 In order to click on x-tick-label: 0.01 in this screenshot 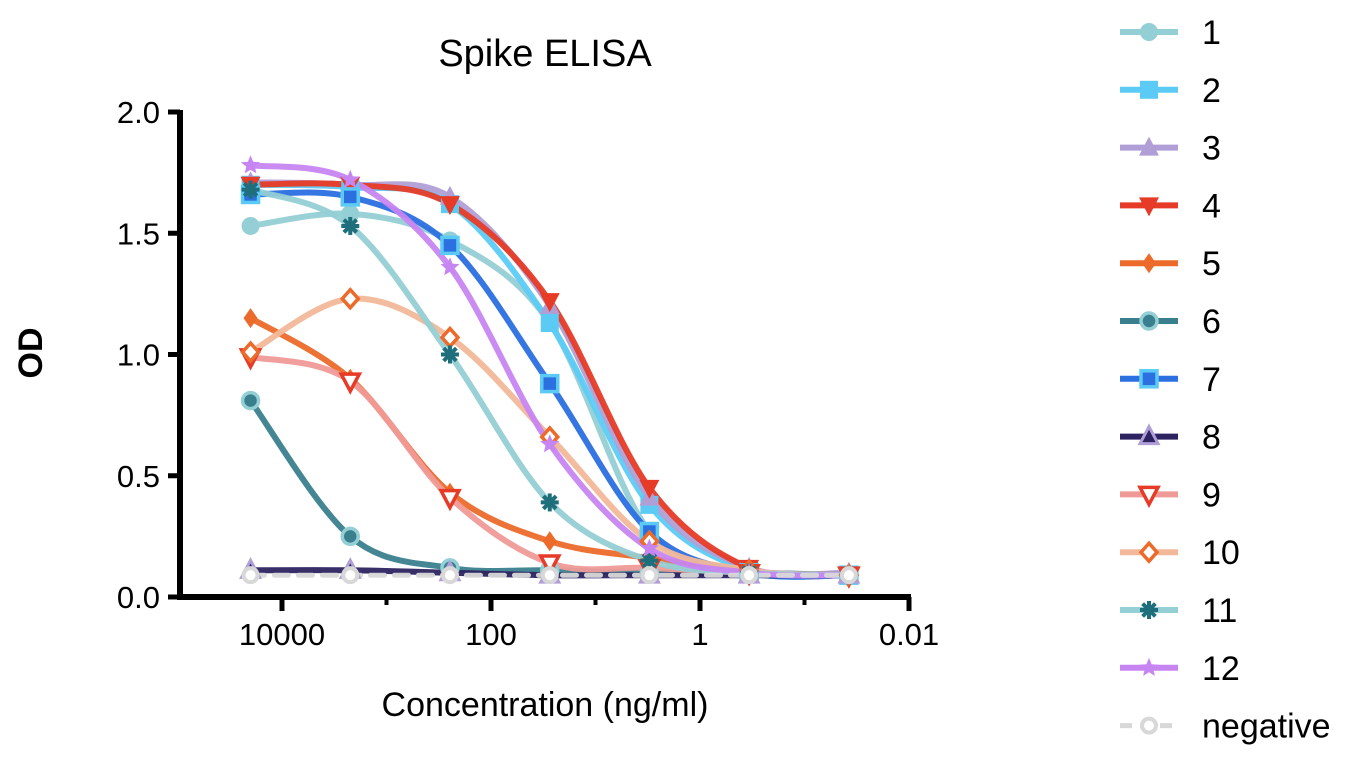, I will do `click(909, 634)`.